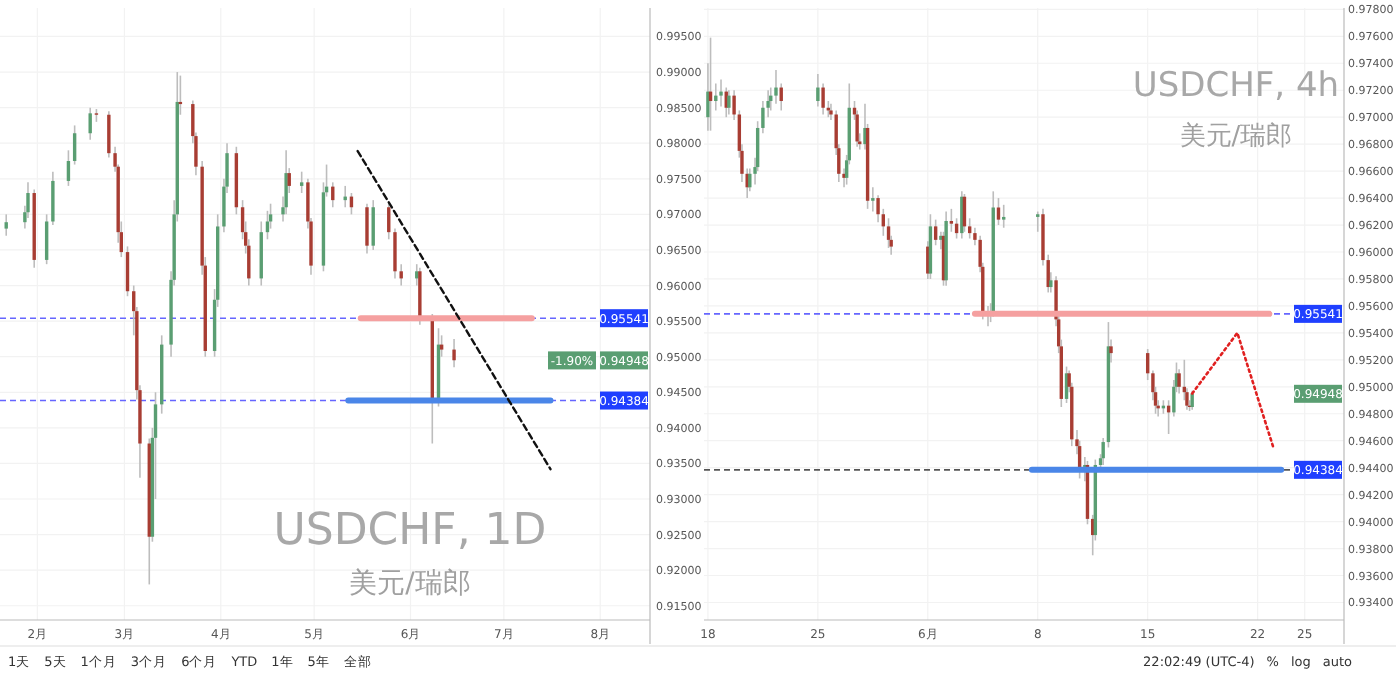 Image resolution: width=1396 pixels, height=680 pixels. What do you see at coordinates (1236, 86) in the screenshot?
I see `text: USDCHF, 4h` at bounding box center [1236, 86].